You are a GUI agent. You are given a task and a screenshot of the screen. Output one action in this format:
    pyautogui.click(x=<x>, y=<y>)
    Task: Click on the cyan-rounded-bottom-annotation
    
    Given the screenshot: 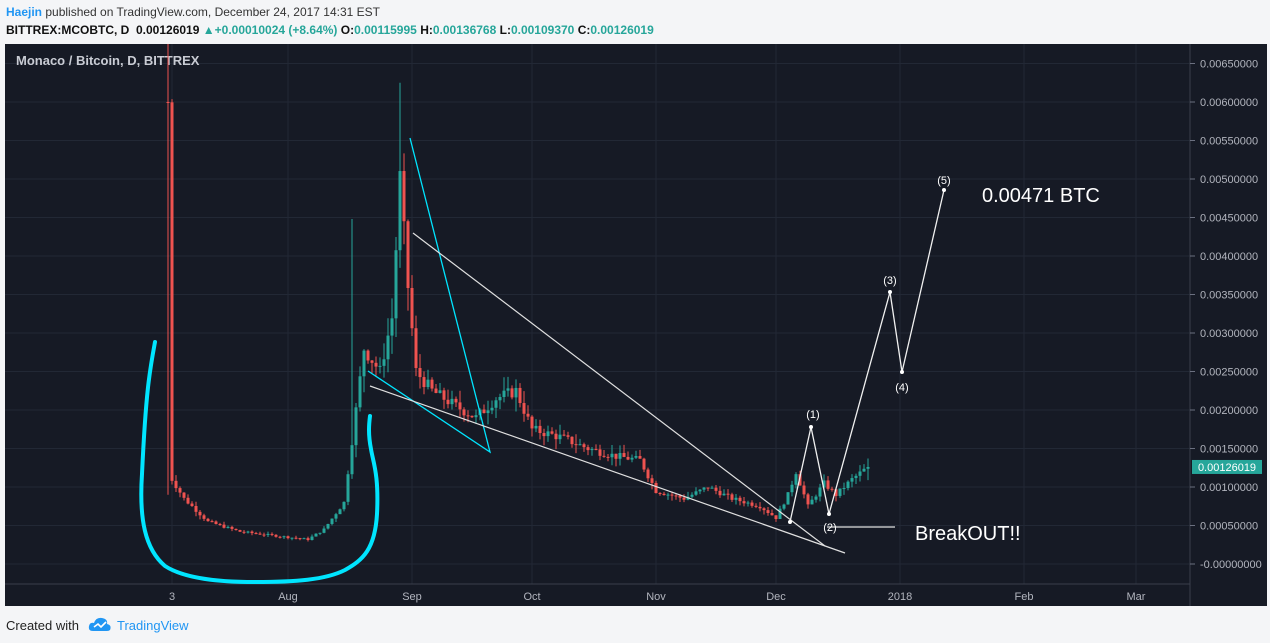 What is the action you would take?
    pyautogui.click(x=259, y=462)
    